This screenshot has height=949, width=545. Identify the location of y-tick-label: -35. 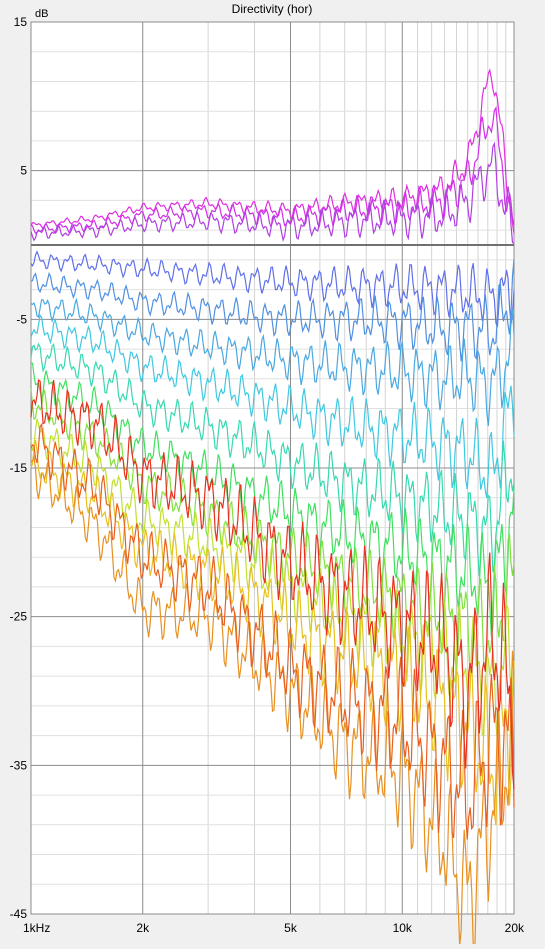
(19, 765).